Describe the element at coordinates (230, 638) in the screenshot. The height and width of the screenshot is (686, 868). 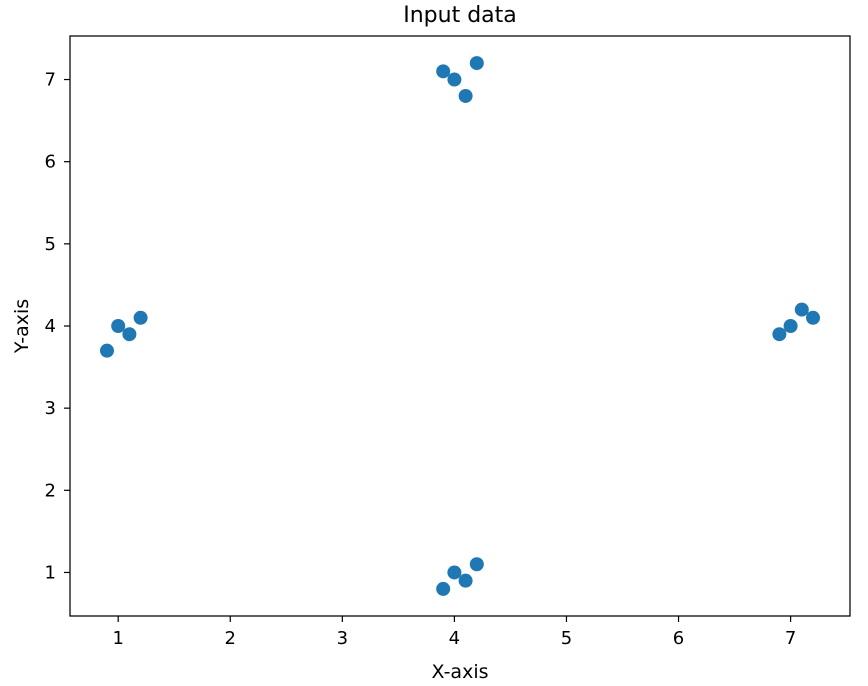
I see `x-tick-label: 2` at that location.